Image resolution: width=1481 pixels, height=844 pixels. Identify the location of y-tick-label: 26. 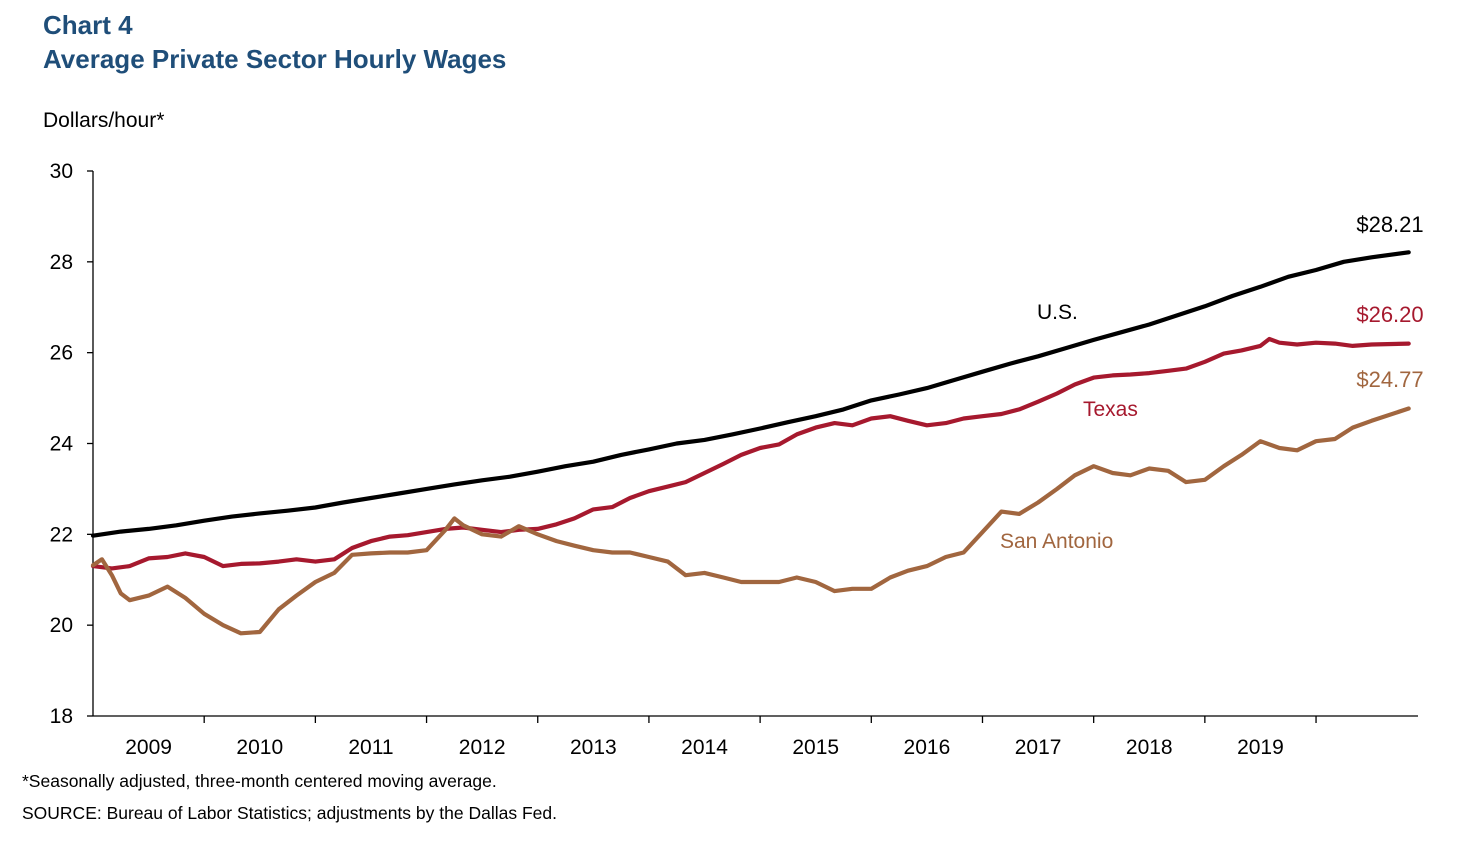
(61, 353).